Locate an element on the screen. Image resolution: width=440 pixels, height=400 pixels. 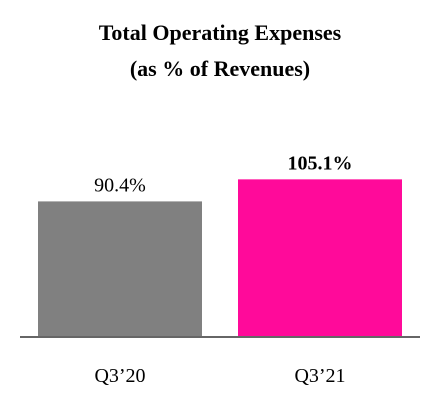
x-tick-label-2: Q3’21 is located at coordinates (319, 376).